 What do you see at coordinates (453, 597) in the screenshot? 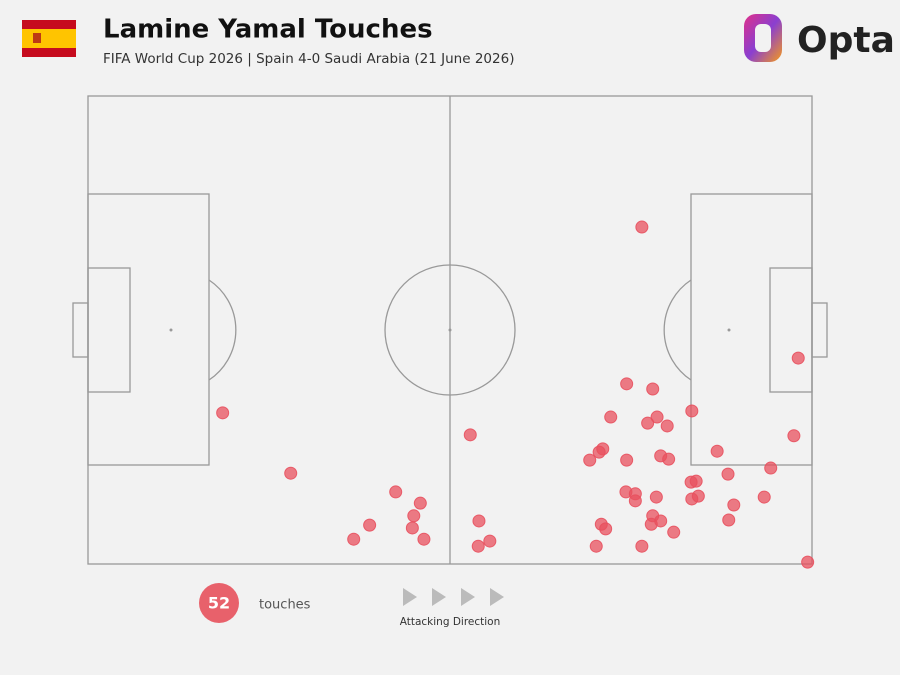
I see `direction-arrows` at bounding box center [453, 597].